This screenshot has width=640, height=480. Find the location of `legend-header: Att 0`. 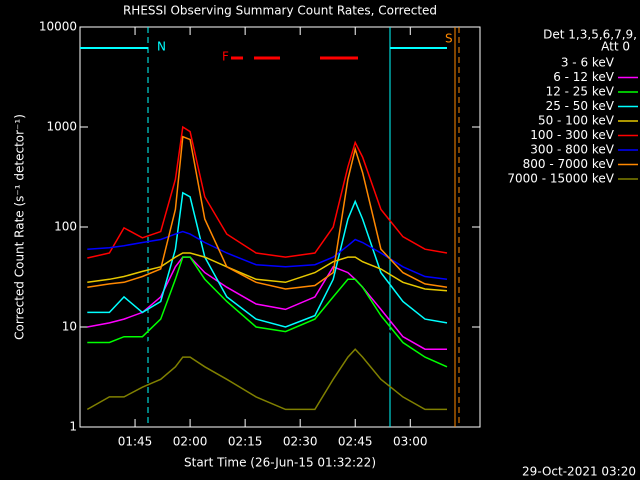

legend-header: Att 0 is located at coordinates (615, 47).